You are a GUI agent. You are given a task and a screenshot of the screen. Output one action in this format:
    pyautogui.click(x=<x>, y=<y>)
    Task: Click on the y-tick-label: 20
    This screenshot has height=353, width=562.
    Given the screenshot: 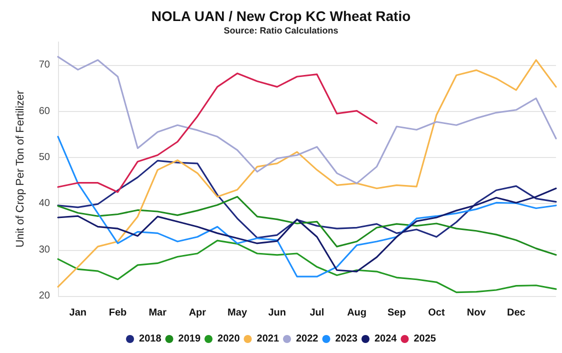 What is the action you would take?
    pyautogui.click(x=44, y=296)
    